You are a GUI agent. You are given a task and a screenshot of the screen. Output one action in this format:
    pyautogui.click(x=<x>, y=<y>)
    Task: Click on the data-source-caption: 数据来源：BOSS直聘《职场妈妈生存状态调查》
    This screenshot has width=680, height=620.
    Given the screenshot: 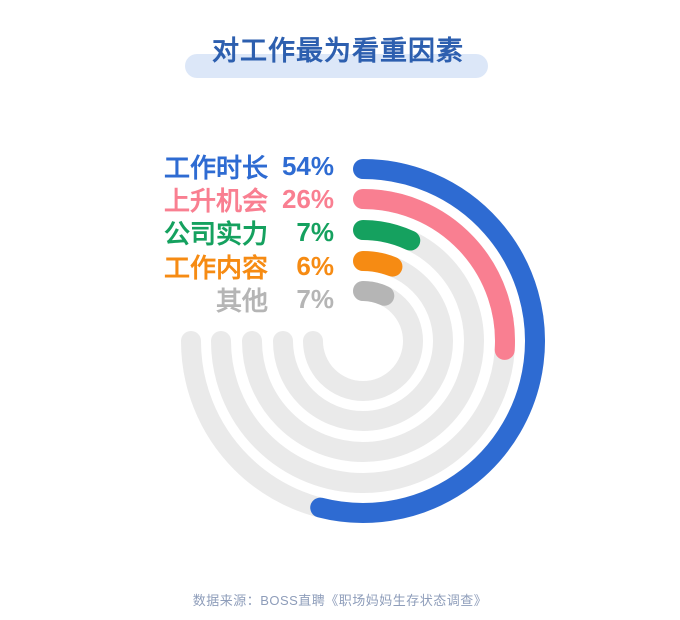 What is the action you would take?
    pyautogui.click(x=340, y=600)
    